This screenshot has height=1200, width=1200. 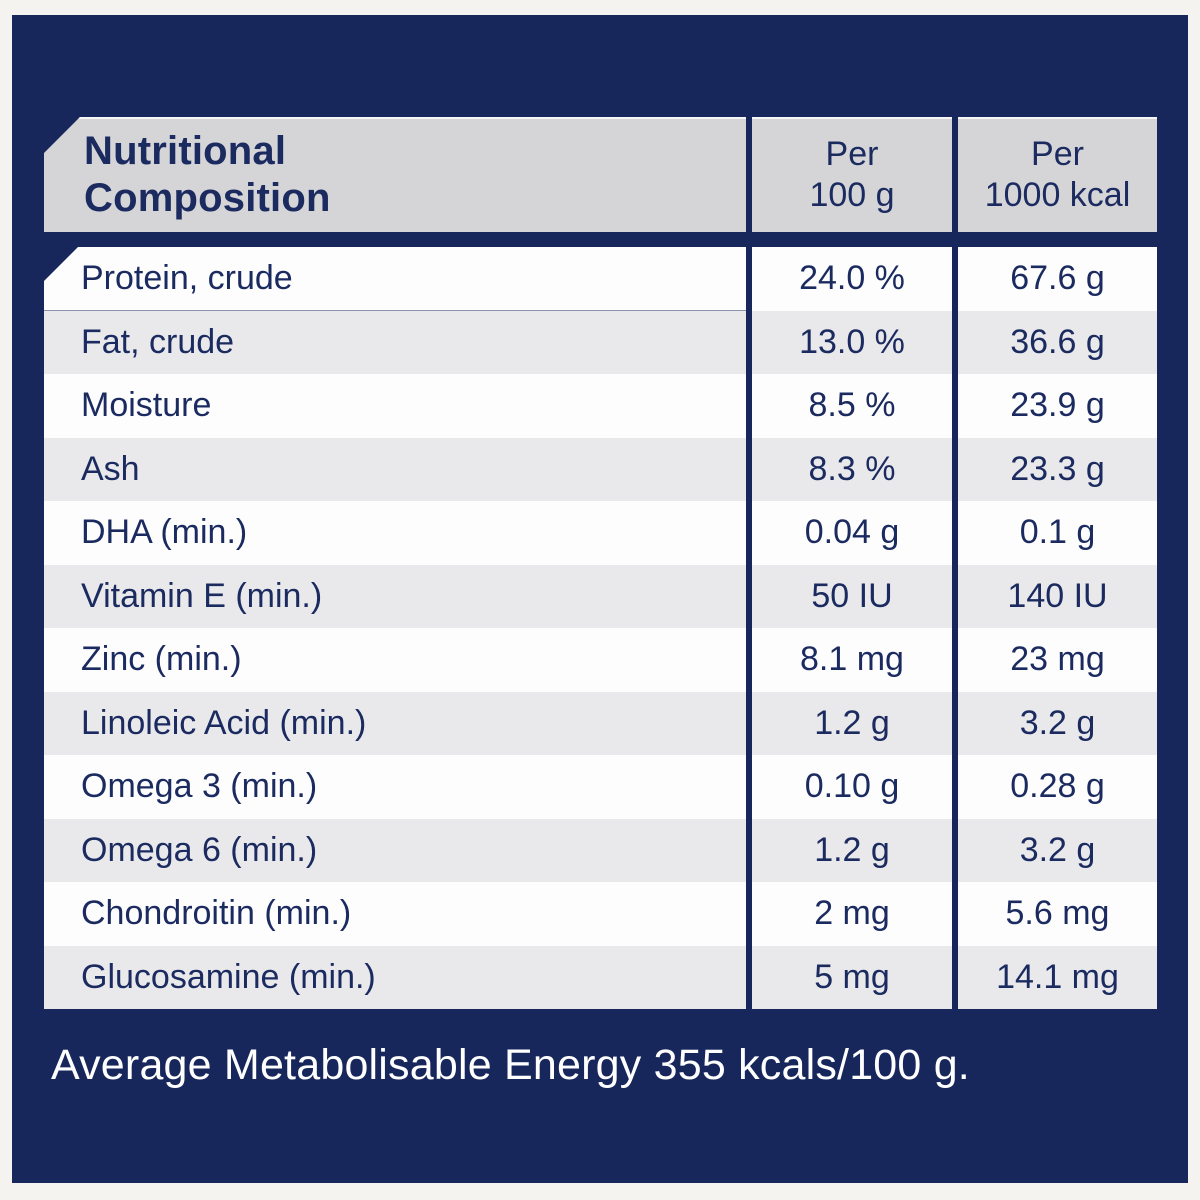 What do you see at coordinates (852, 174) in the screenshot?
I see `header-cell-per-100g: Per 100 g` at bounding box center [852, 174].